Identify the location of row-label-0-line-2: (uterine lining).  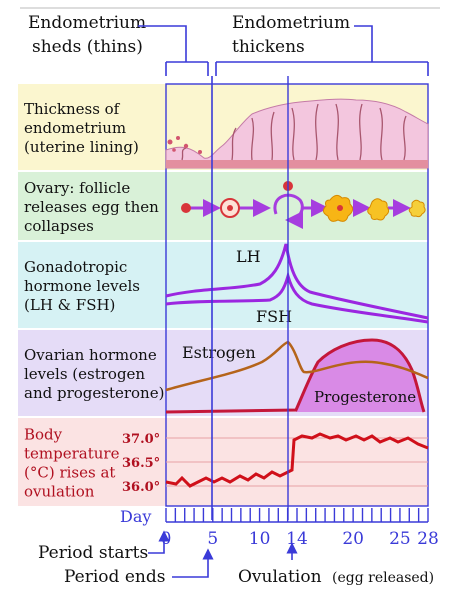
(81, 147).